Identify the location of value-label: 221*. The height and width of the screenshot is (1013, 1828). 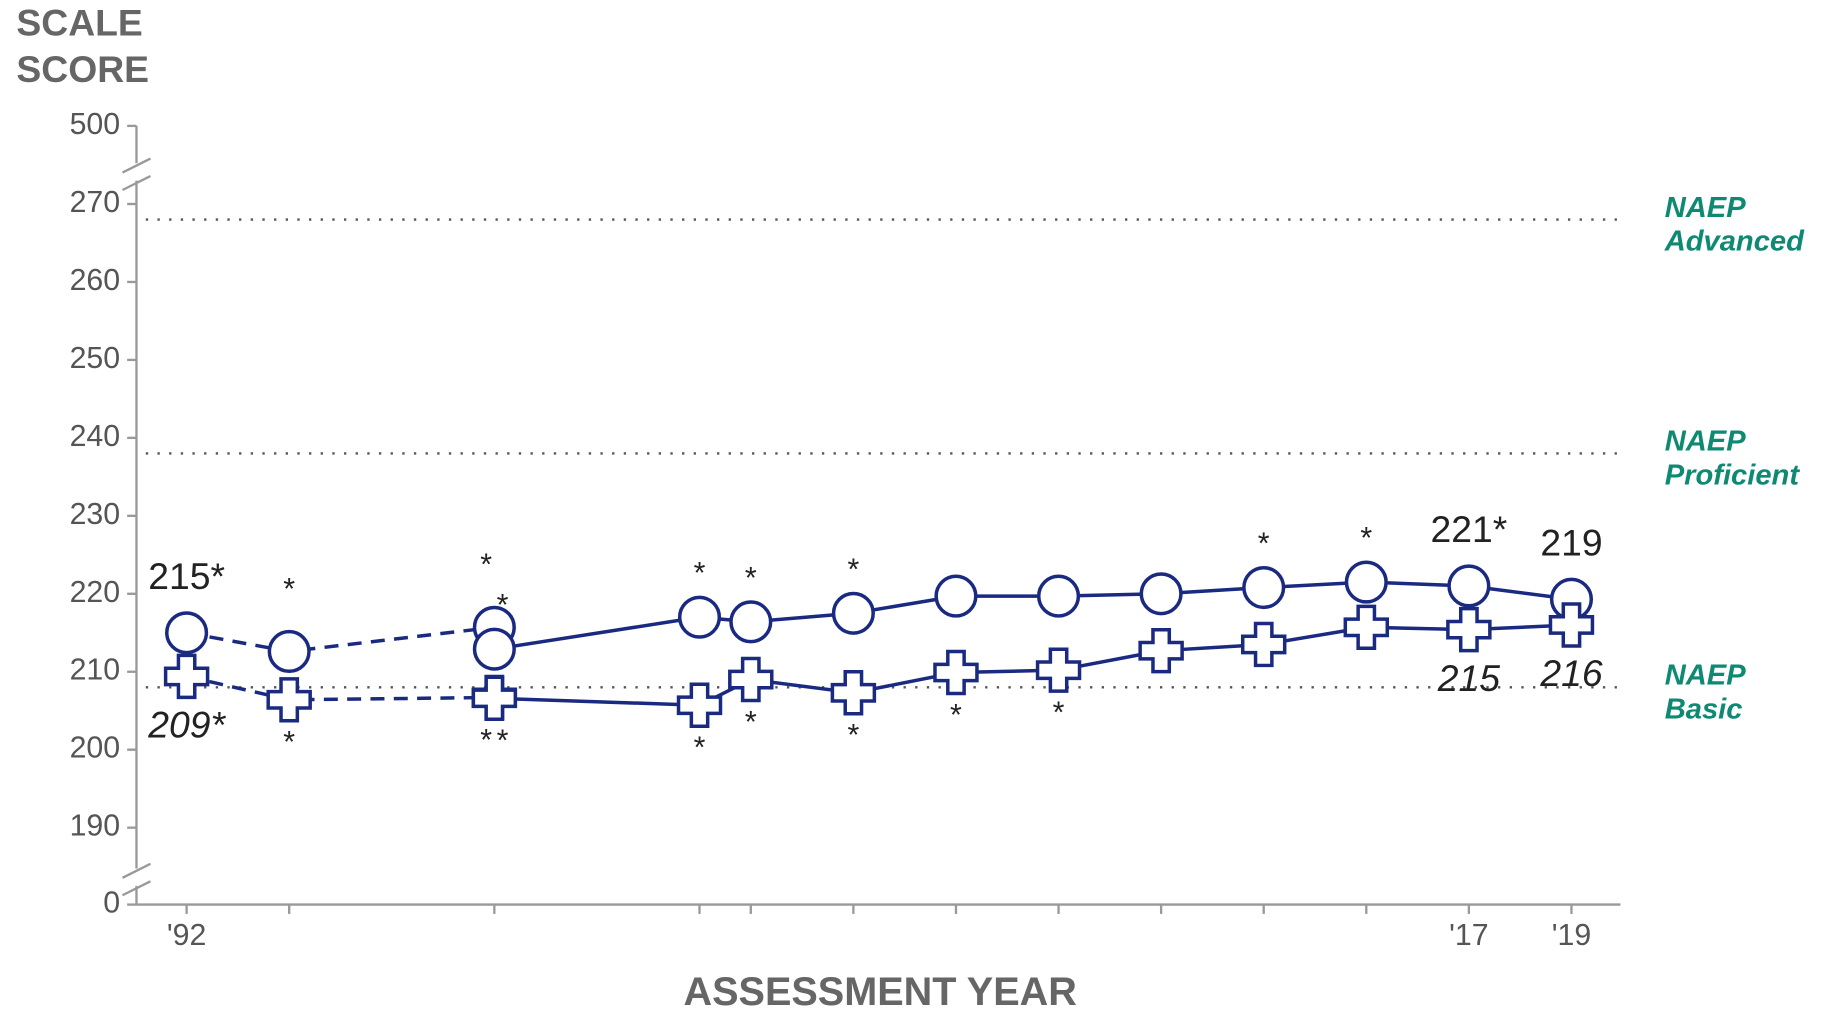
(1469, 529).